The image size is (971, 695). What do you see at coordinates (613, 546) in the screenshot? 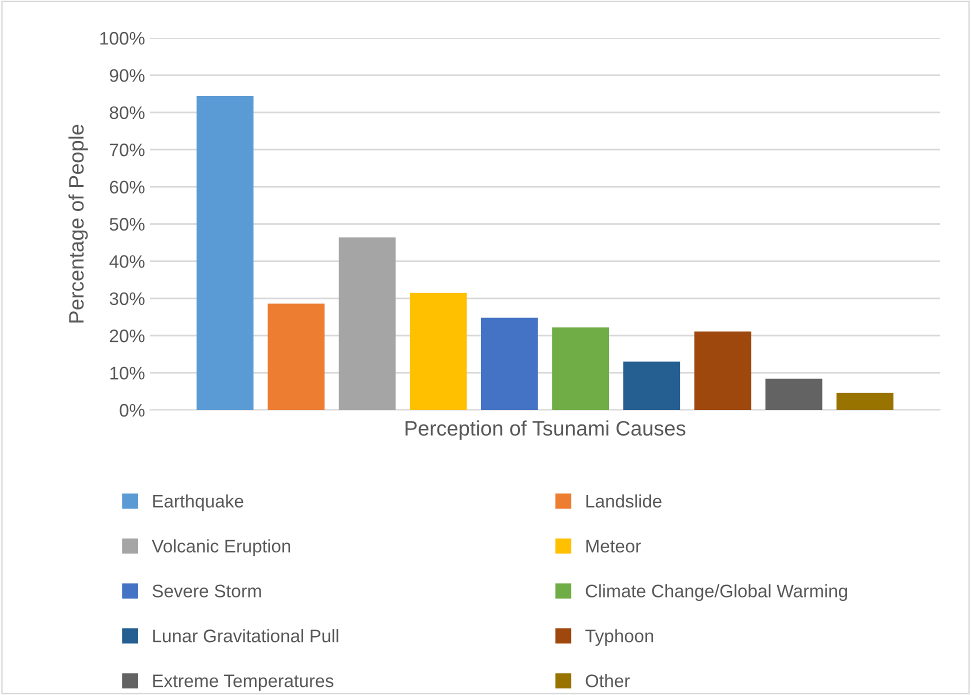
I see `legend-label: Meteor` at bounding box center [613, 546].